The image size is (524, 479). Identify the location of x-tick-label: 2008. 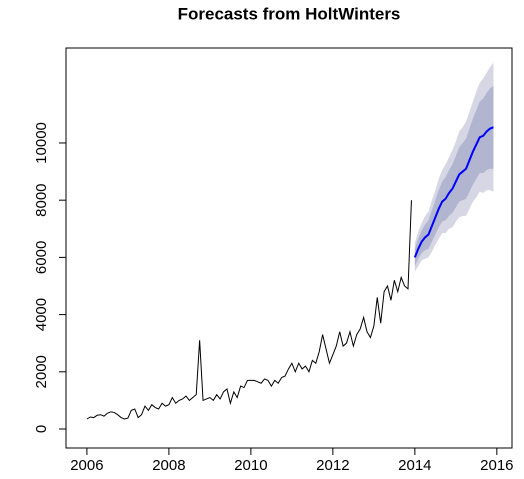
(168, 465).